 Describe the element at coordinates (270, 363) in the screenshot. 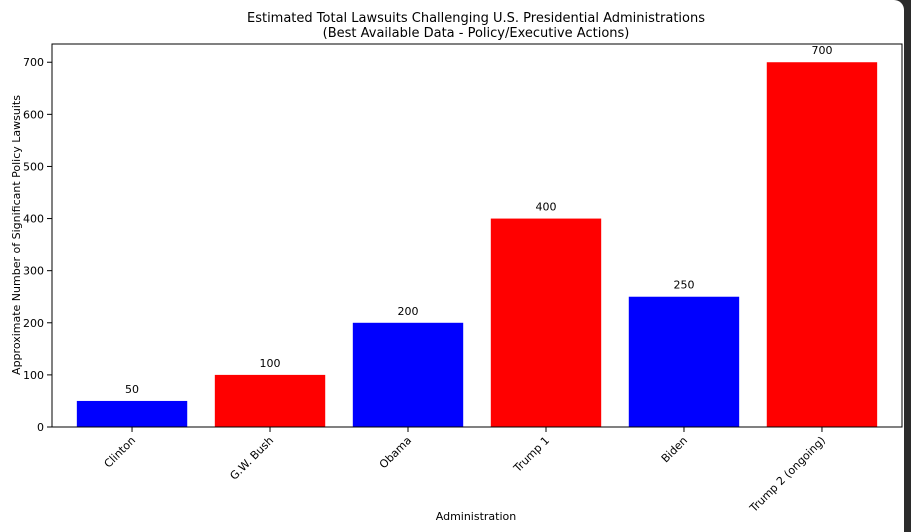

I see `bar-value-label: 100` at that location.